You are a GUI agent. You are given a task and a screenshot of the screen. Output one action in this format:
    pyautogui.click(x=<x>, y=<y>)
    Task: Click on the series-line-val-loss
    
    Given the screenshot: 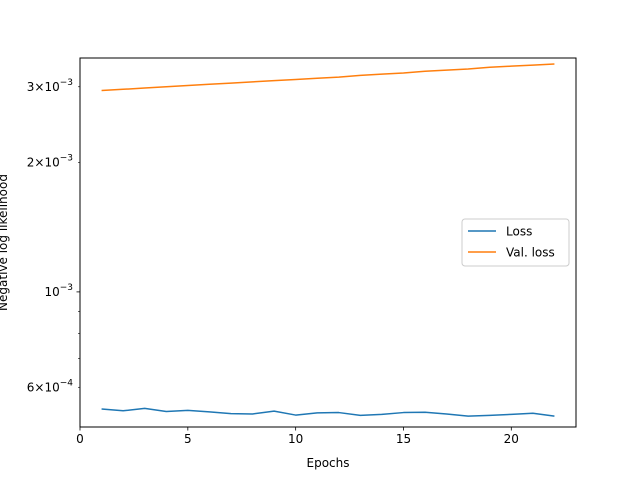 What is the action you would take?
    pyautogui.click(x=328, y=77)
    